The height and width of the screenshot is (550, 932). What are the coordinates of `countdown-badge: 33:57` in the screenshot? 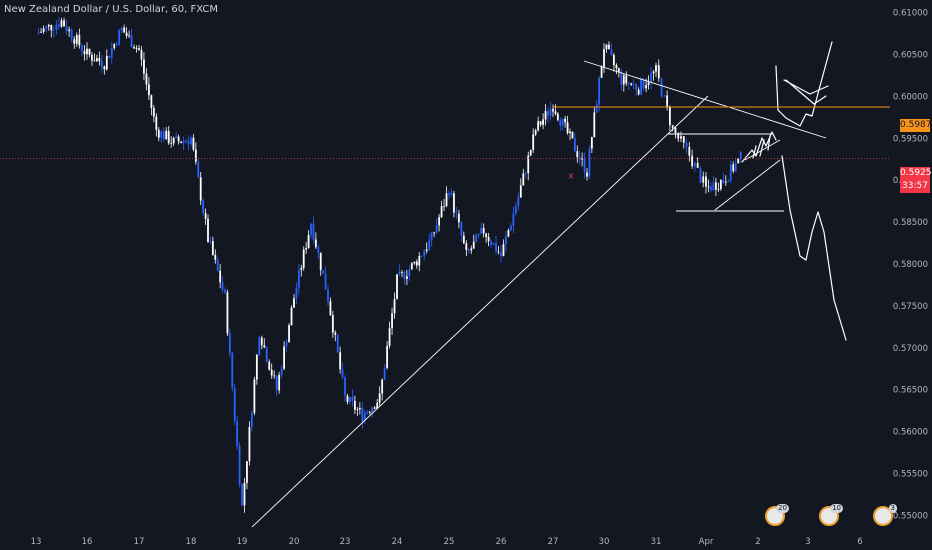 It's located at (915, 186).